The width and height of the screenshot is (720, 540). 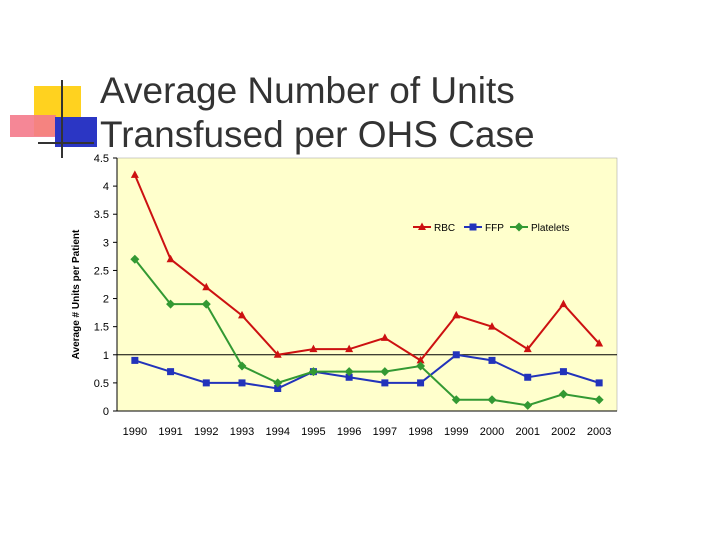 What do you see at coordinates (277, 432) in the screenshot?
I see `x-tick-label: 1994` at bounding box center [277, 432].